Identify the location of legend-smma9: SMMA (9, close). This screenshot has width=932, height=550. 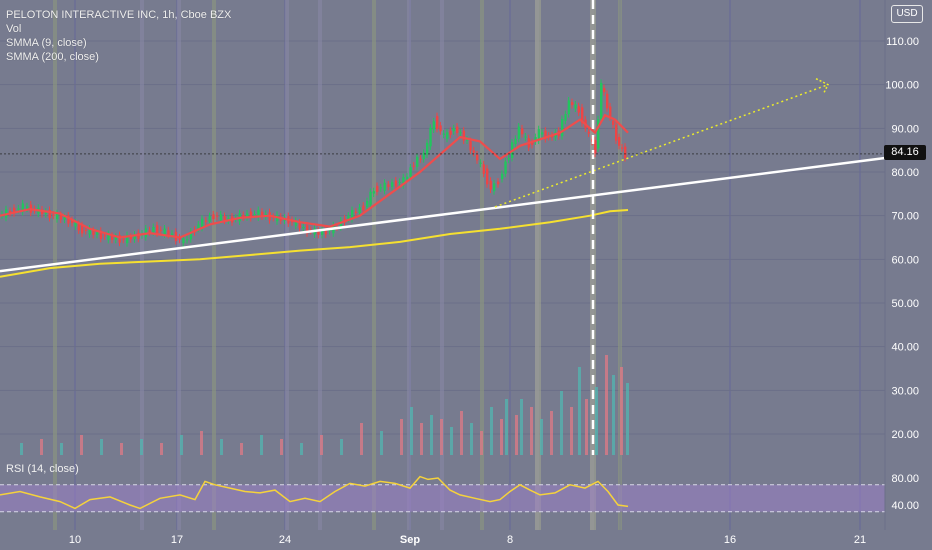
(46, 43).